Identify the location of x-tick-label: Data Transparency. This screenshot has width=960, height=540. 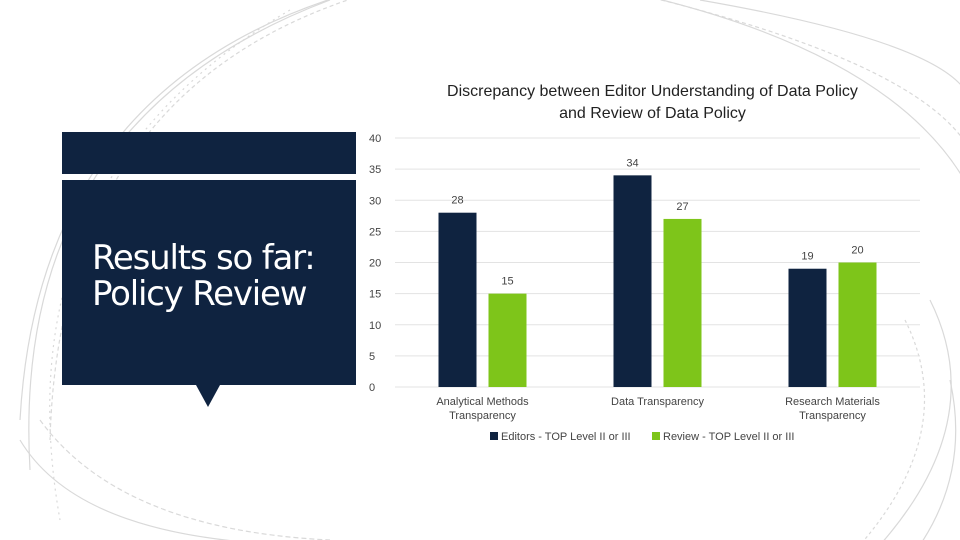
(657, 402).